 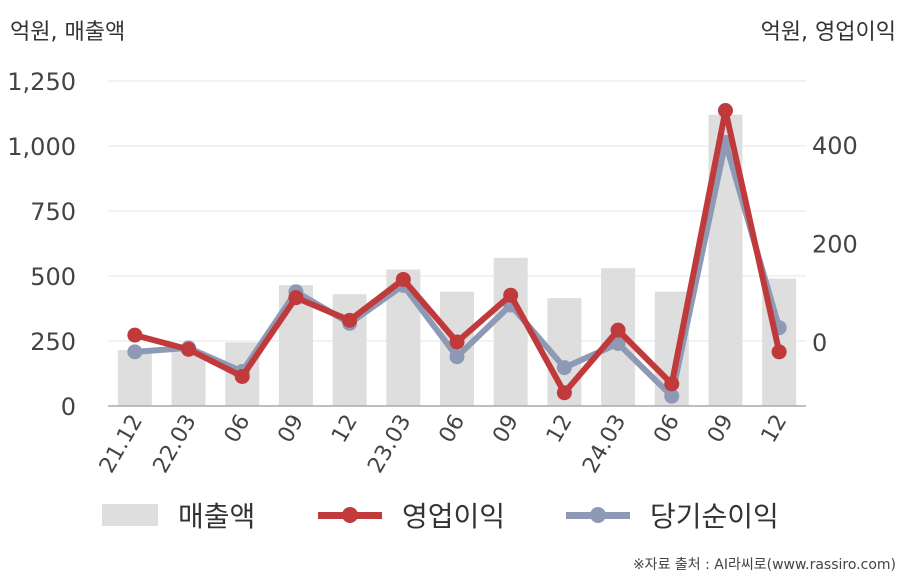 I want to click on right-tick-label: 0, so click(x=819, y=343).